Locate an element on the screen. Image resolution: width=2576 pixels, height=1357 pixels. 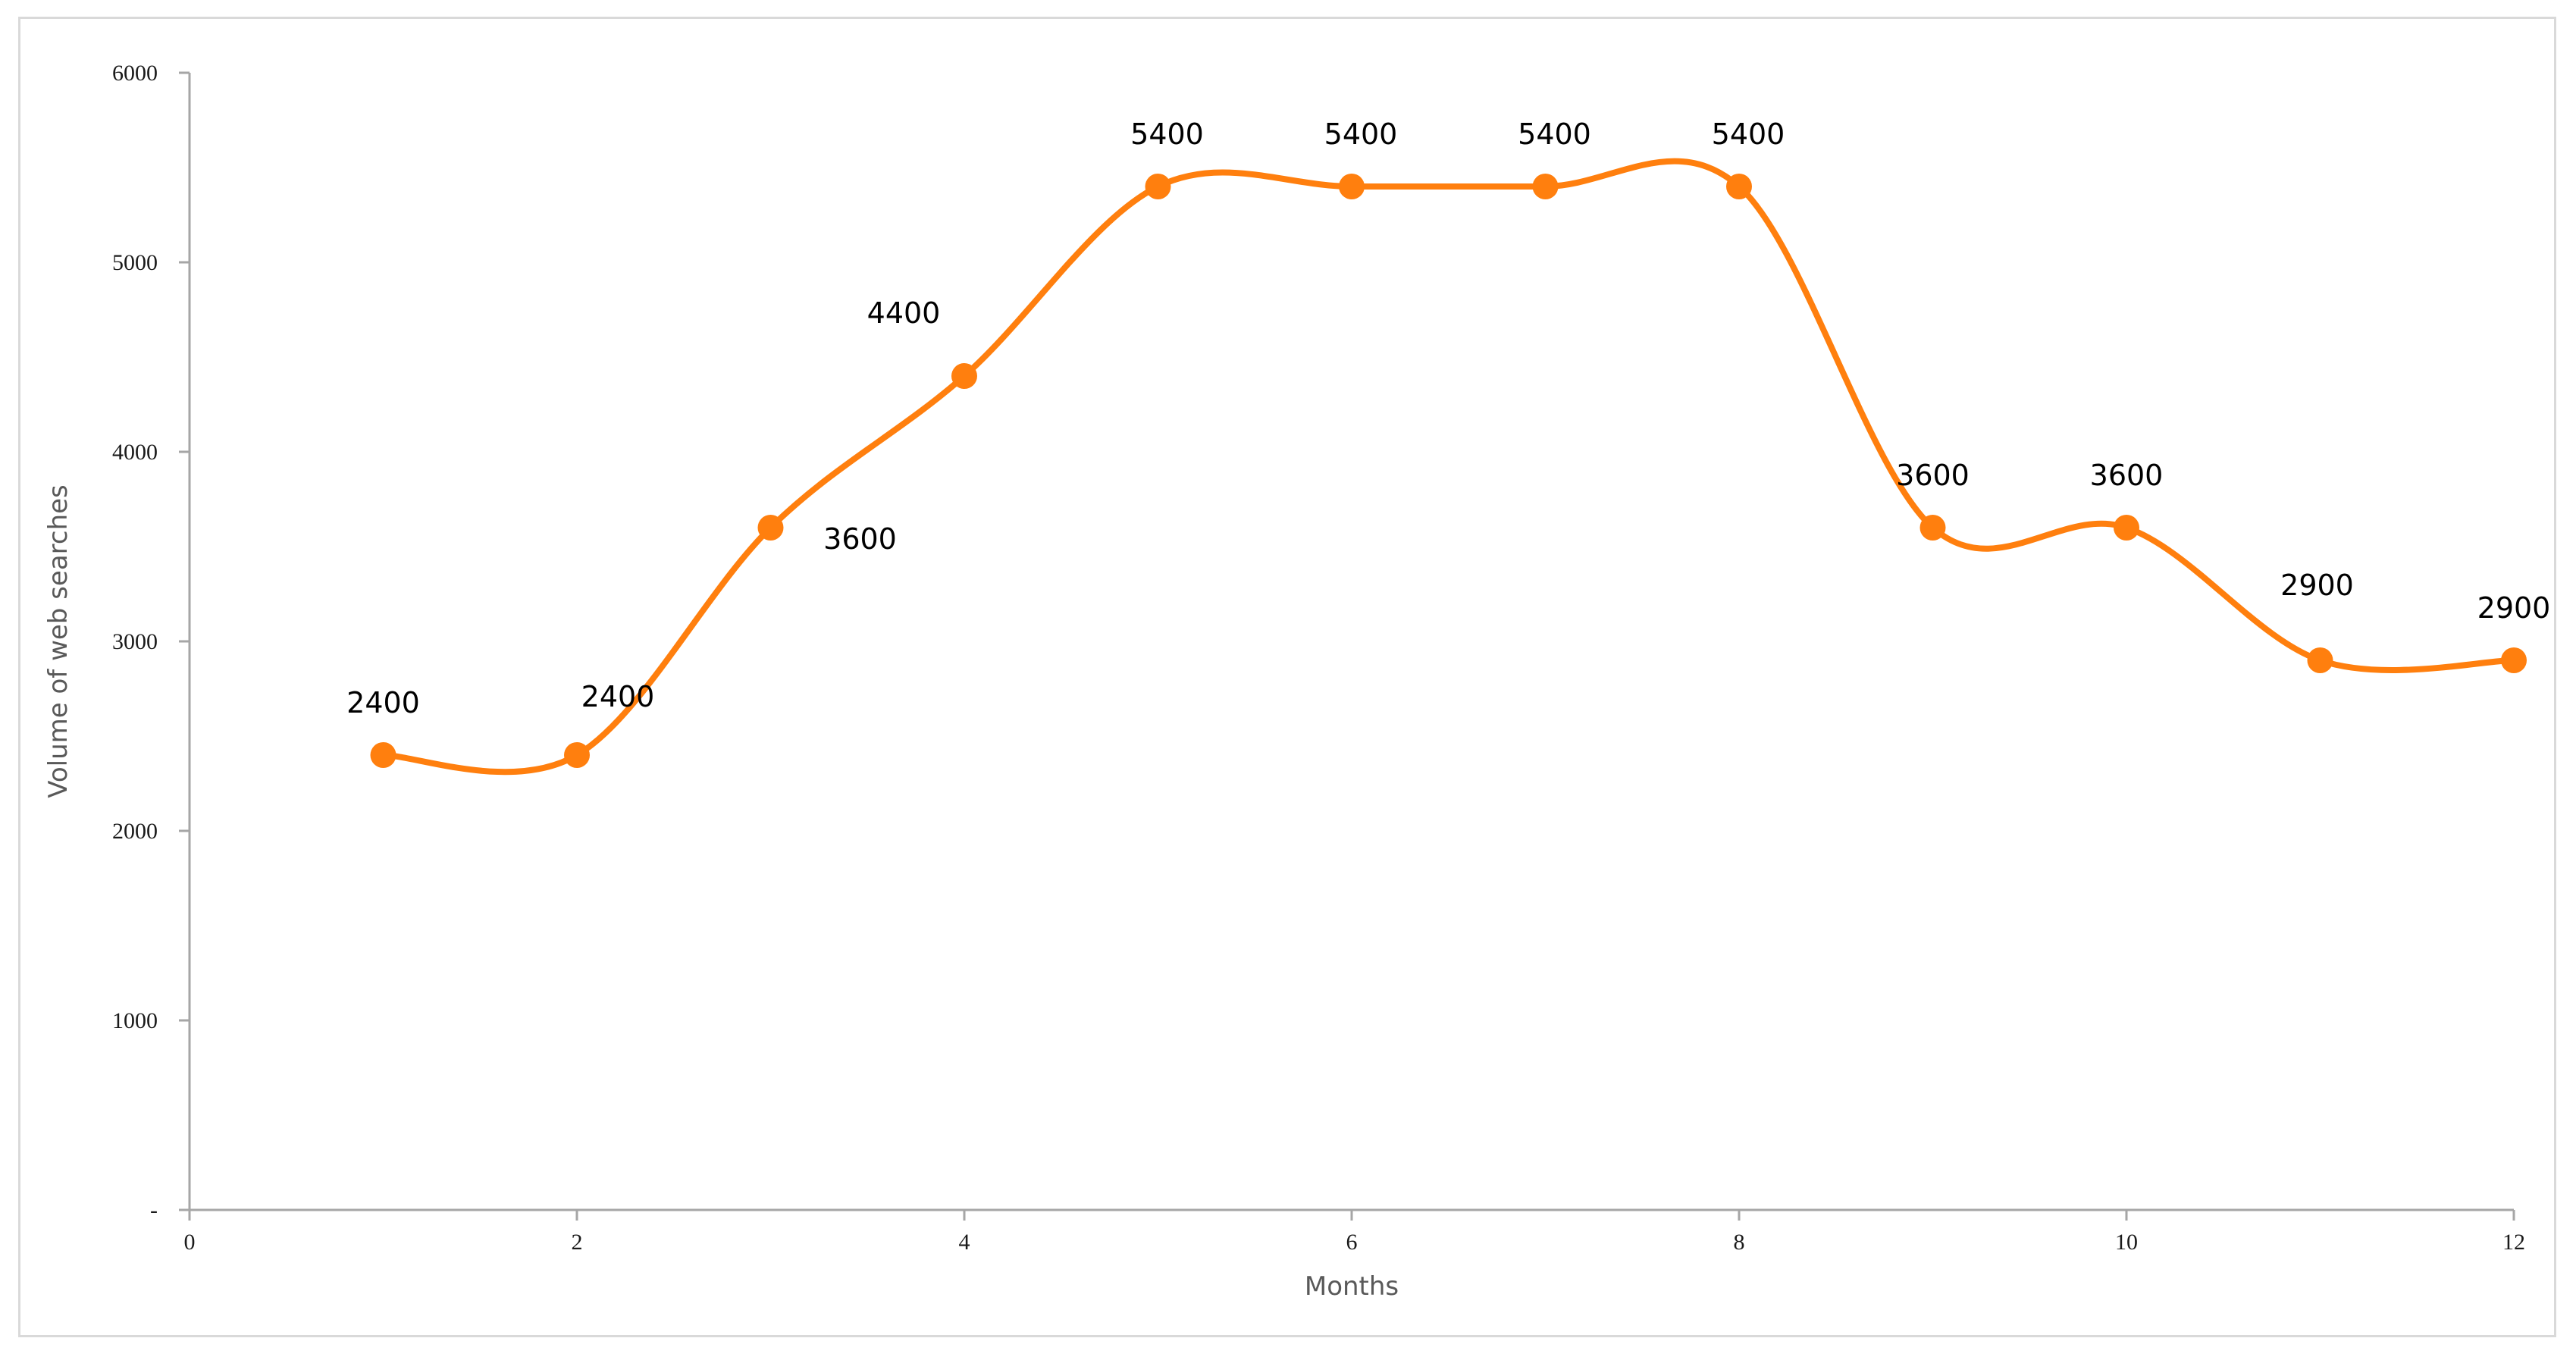
x-tick-label: 0 is located at coordinates (190, 1242).